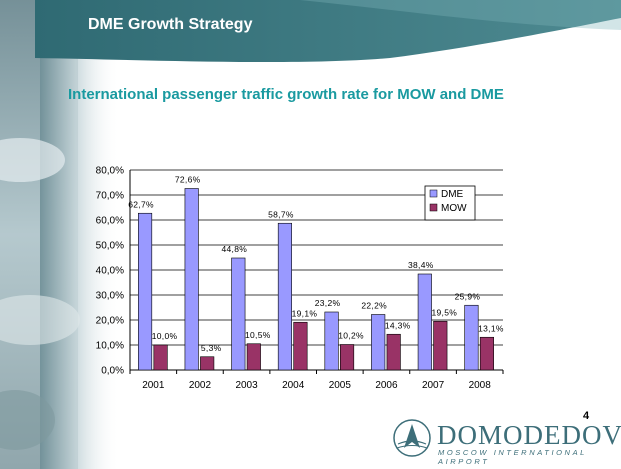 This screenshot has width=621, height=469. What do you see at coordinates (110, 221) in the screenshot?
I see `y-tick-label: 60,0%` at bounding box center [110, 221].